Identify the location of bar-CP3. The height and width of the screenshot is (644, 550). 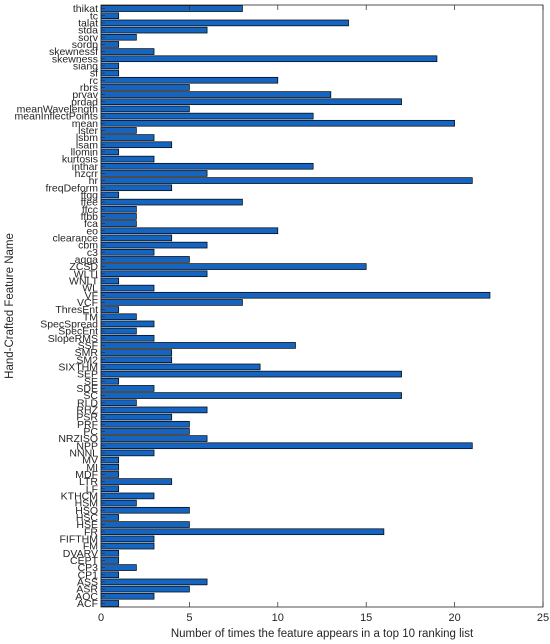
(118, 567).